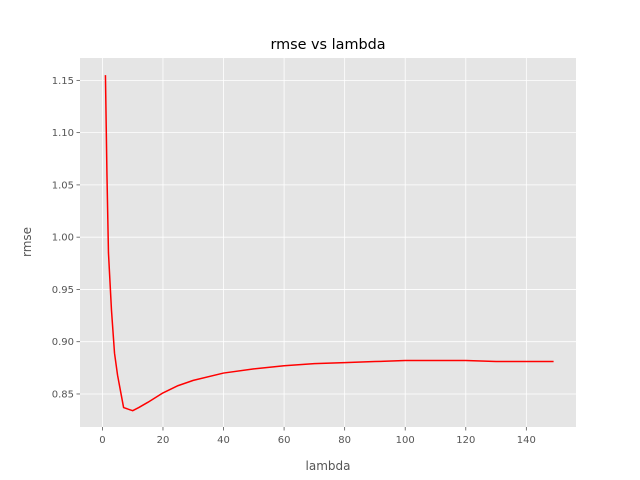 This screenshot has height=480, width=640. I want to click on y-tick-label: 1.15, so click(63, 81).